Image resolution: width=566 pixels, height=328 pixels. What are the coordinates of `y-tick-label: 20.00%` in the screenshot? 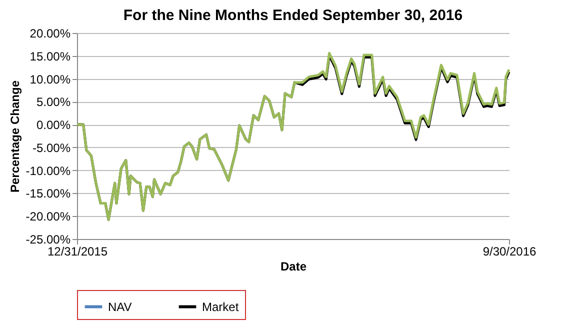 It's located at (50, 33).